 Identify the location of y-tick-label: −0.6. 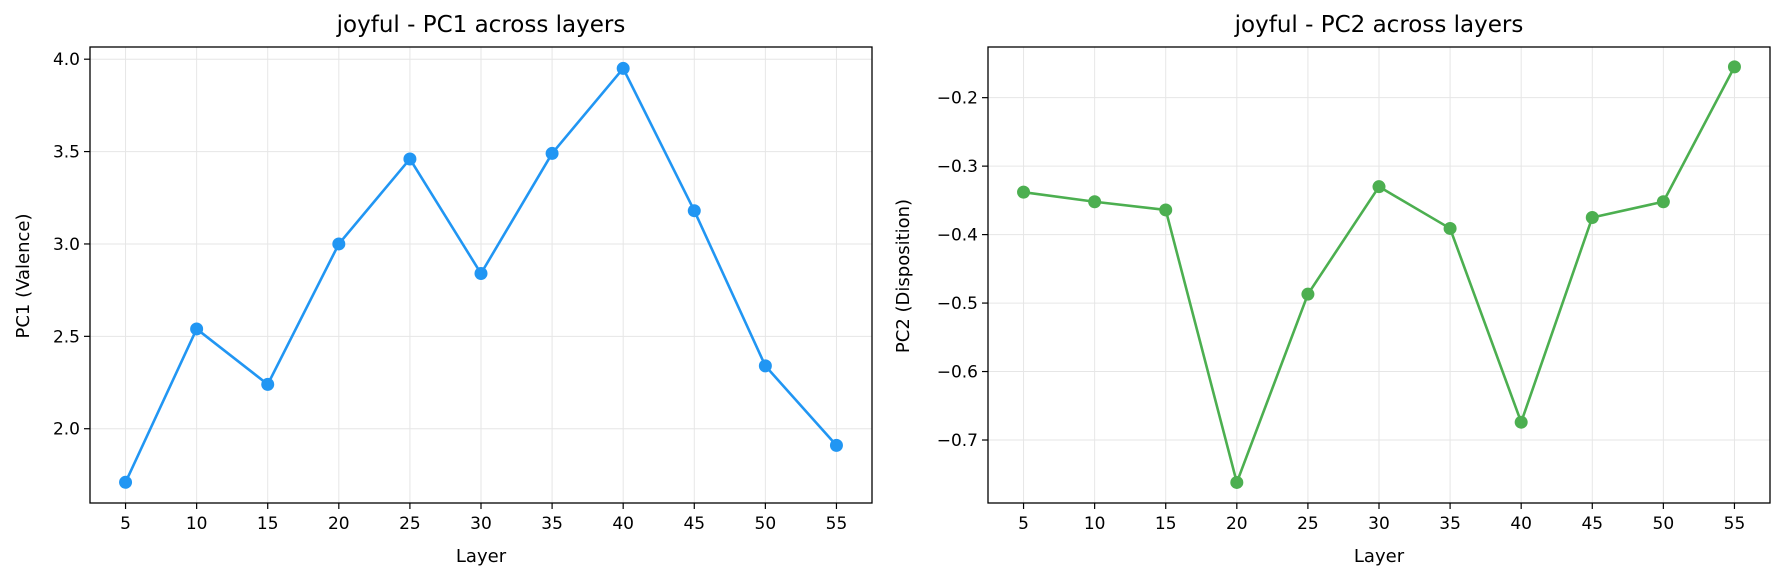
(957, 373).